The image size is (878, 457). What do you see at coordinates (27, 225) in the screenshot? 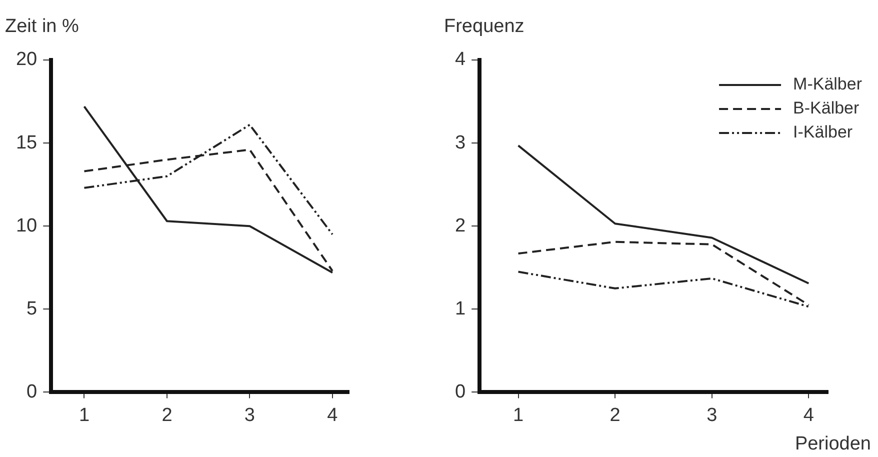
I see `y-tick-label: 10` at bounding box center [27, 225].